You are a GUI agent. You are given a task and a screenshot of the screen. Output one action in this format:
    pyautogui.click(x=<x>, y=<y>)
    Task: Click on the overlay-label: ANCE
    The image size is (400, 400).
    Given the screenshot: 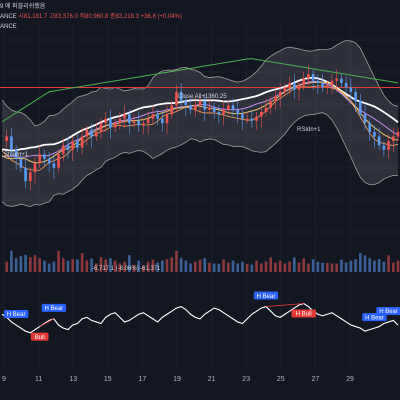 What is the action you would take?
    pyautogui.click(x=8, y=27)
    